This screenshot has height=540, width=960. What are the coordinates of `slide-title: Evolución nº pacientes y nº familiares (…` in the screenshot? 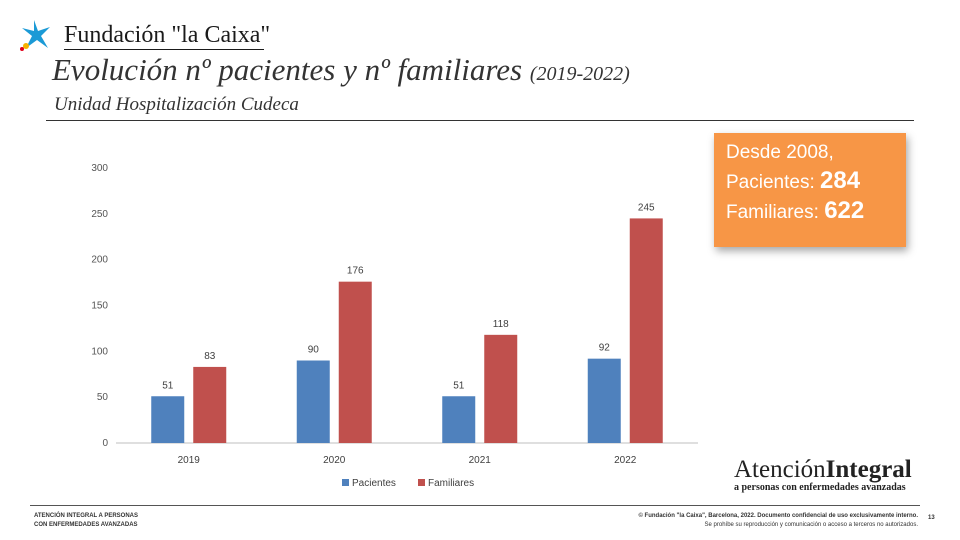 It's located at (341, 70).